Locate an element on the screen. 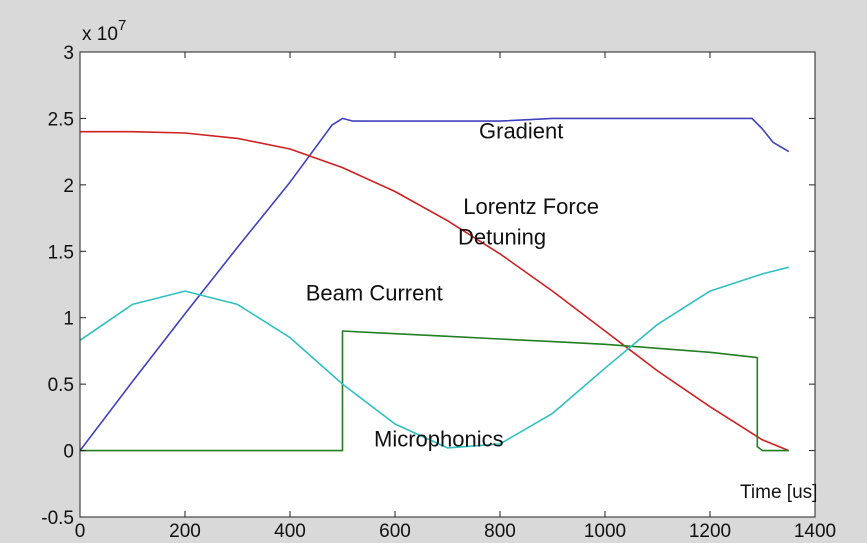 The width and height of the screenshot is (867, 543). x-axis-label: Time [us] is located at coordinates (778, 492).